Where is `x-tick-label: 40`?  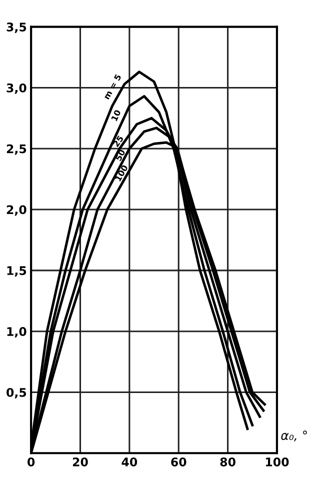
x-tick-label: 40 is located at coordinates (130, 462).